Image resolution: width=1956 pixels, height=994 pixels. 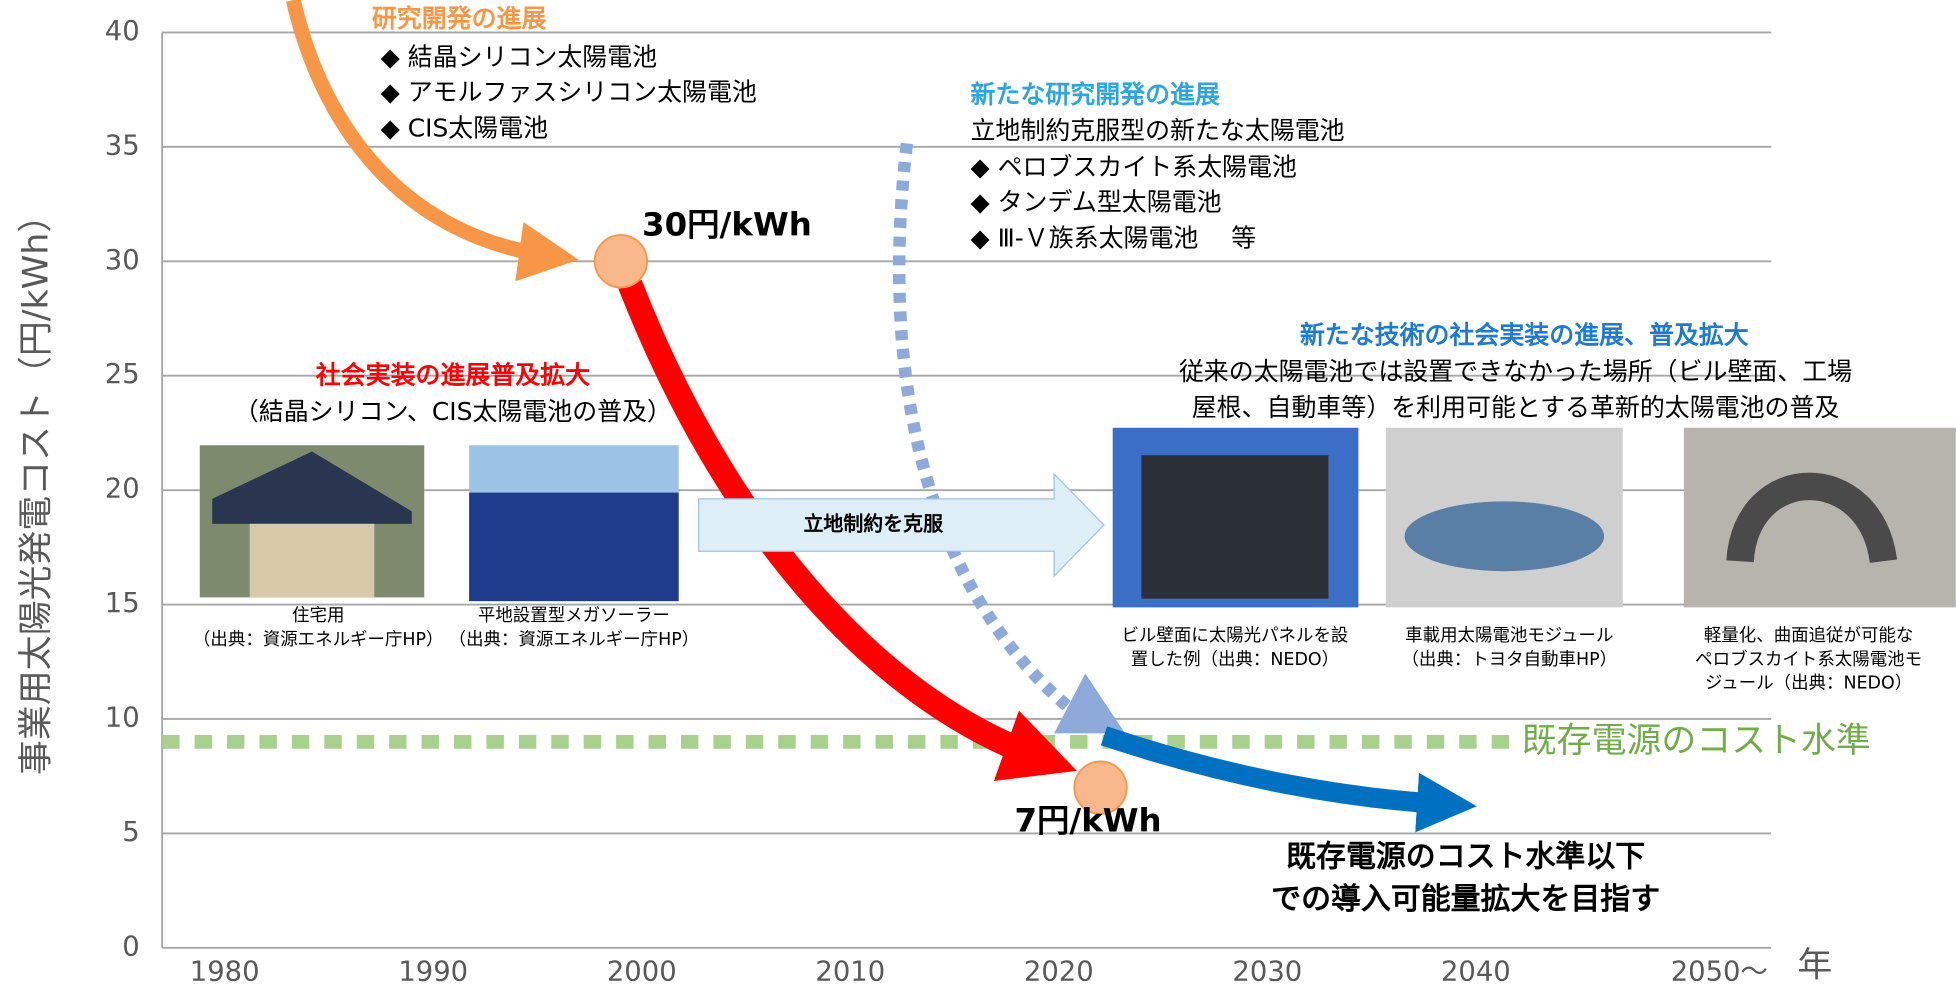 What do you see at coordinates (1158, 130) in the screenshot?
I see `new-research-item: 立地制約克服型の新たな太陽電池` at bounding box center [1158, 130].